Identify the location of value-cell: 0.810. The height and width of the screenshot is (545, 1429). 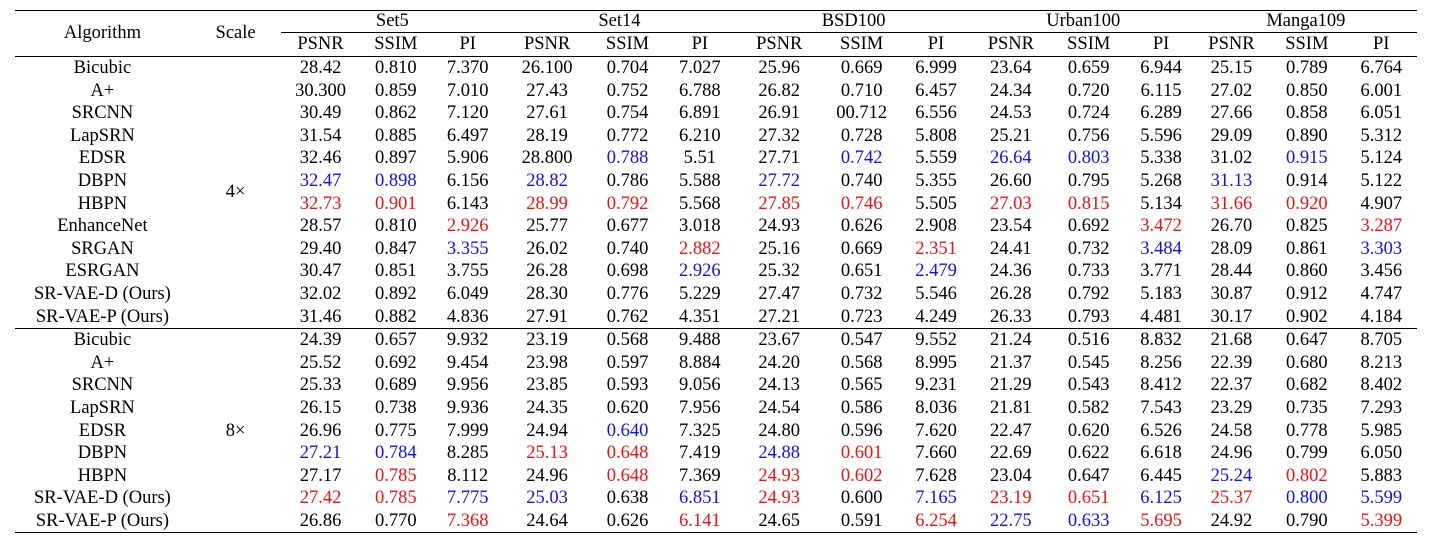
(396, 226).